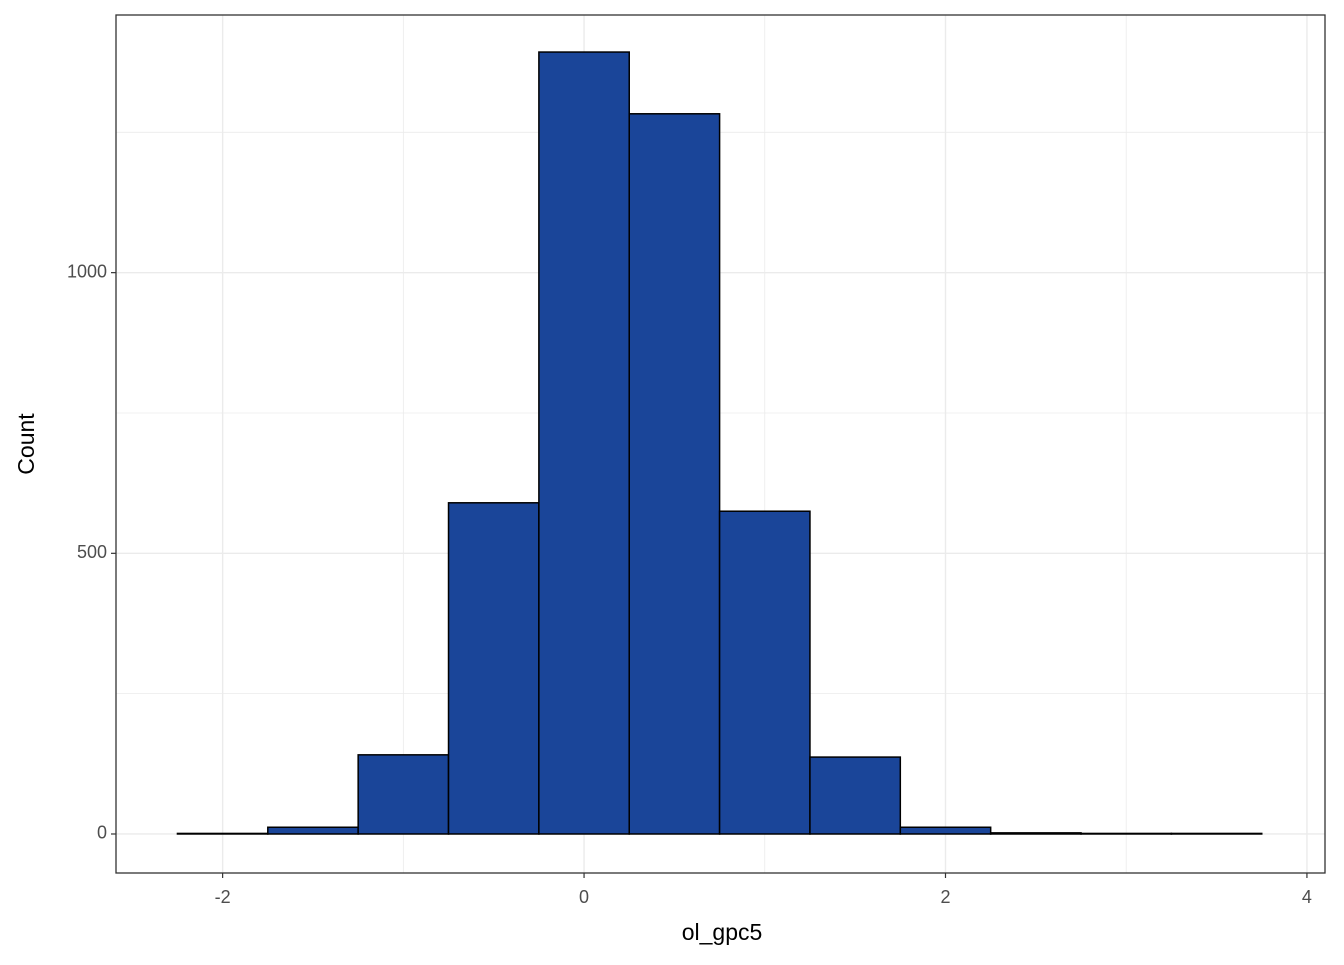 The width and height of the screenshot is (1344, 965). What do you see at coordinates (92, 552) in the screenshot?
I see `y-tick-label: 500` at bounding box center [92, 552].